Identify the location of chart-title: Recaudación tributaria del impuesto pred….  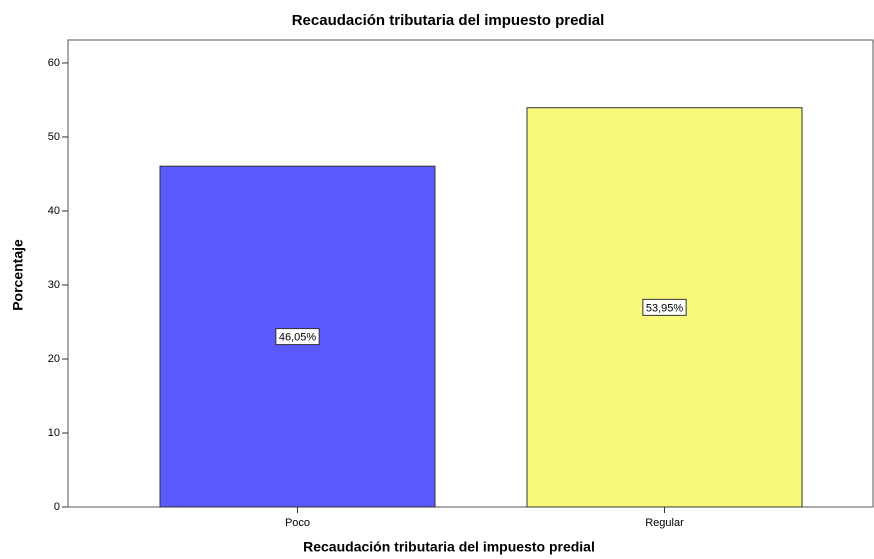
(448, 20).